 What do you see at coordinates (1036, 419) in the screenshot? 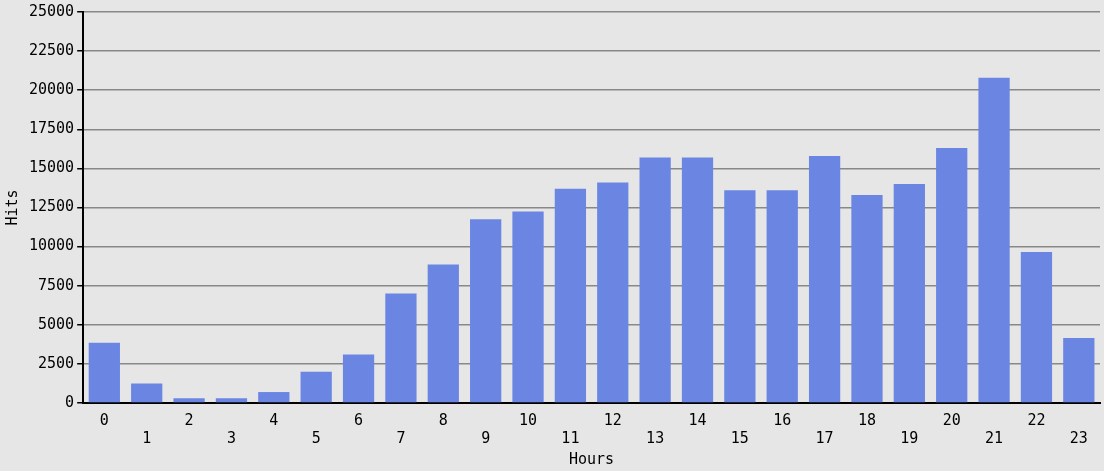
I see `x-tick-label: 22` at bounding box center [1036, 419].